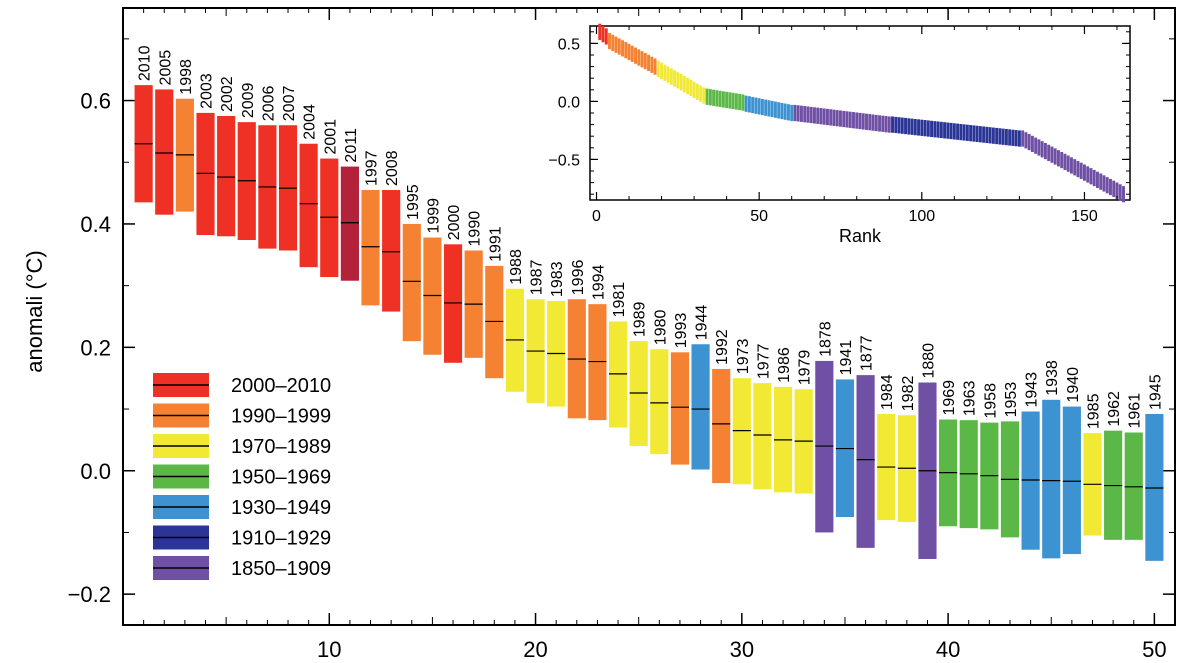 The width and height of the screenshot is (1186, 663). What do you see at coordinates (660, 328) in the screenshot?
I see `year-label-1980: 1980` at bounding box center [660, 328].